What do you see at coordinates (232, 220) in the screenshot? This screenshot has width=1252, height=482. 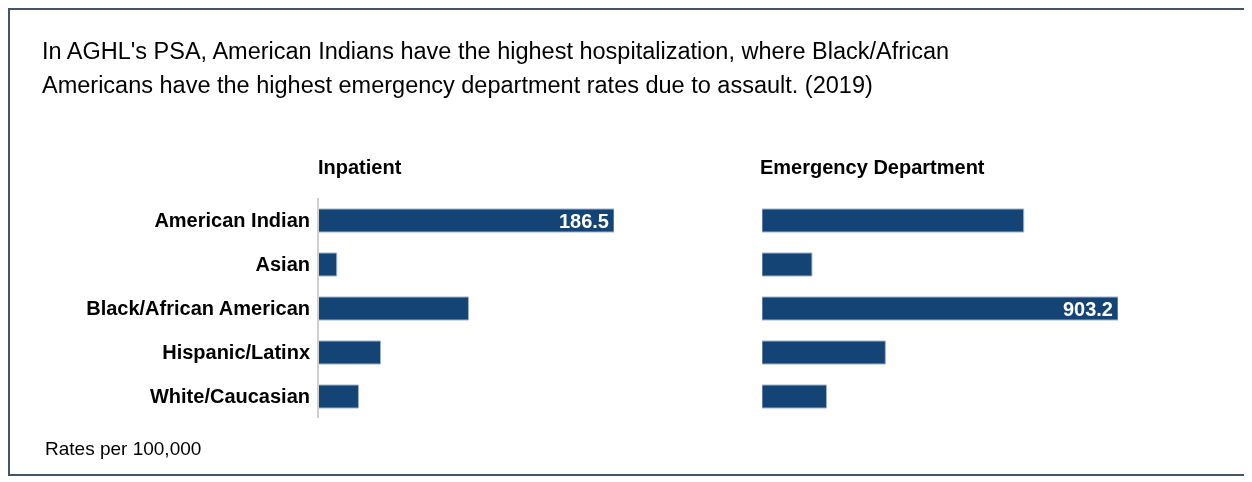 I see `y-tick-label: American Indian` at bounding box center [232, 220].